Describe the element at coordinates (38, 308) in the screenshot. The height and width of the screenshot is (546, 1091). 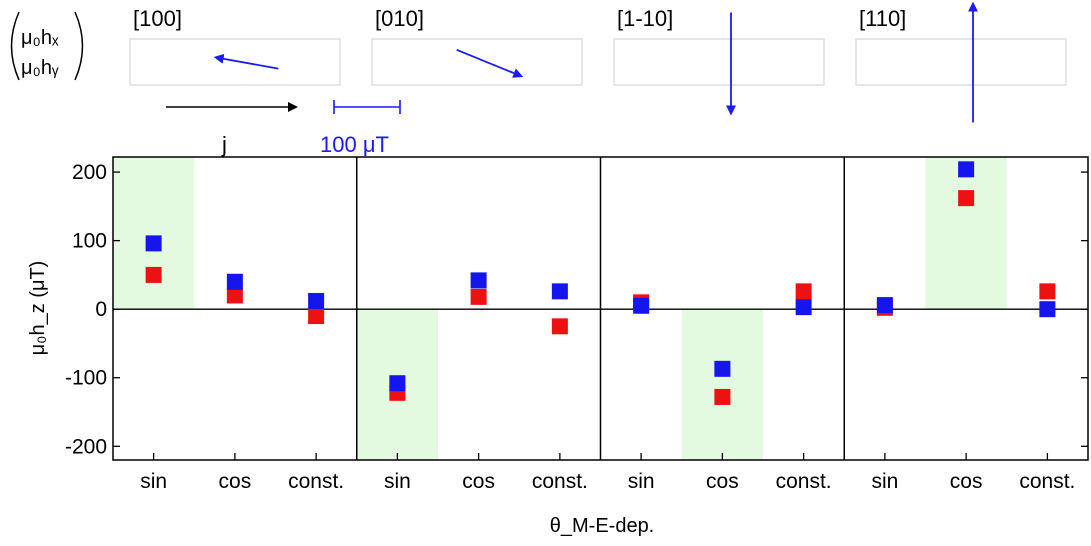
I see `y-axis-label: μ₀h_z (μT)` at that location.